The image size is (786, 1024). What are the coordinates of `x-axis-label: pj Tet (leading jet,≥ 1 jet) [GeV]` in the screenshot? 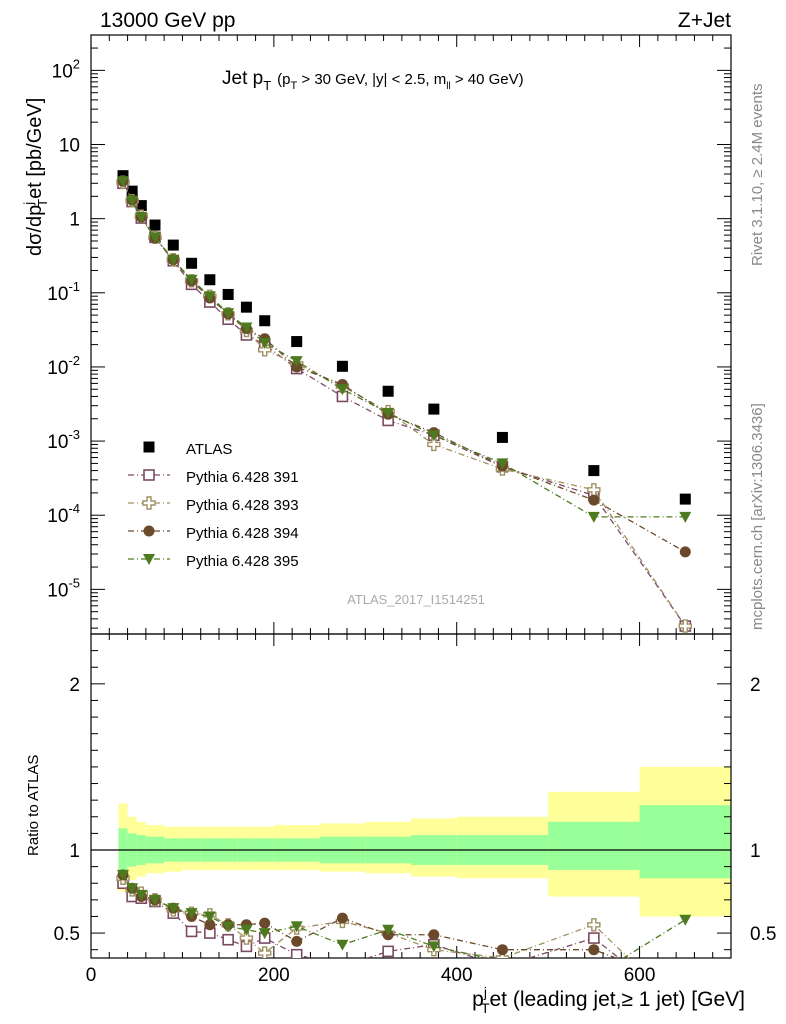 It's located at (608, 1000).